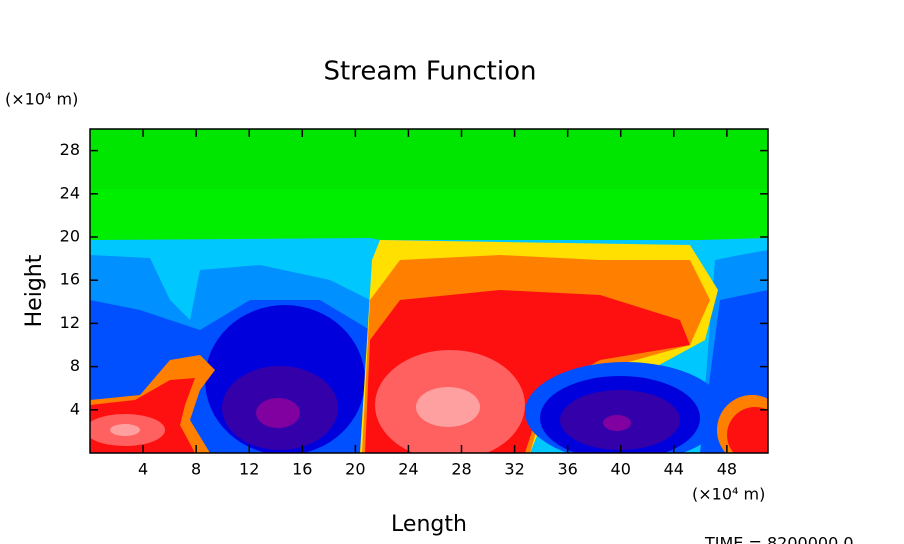  I want to click on x-axis-label: Length, so click(429, 524).